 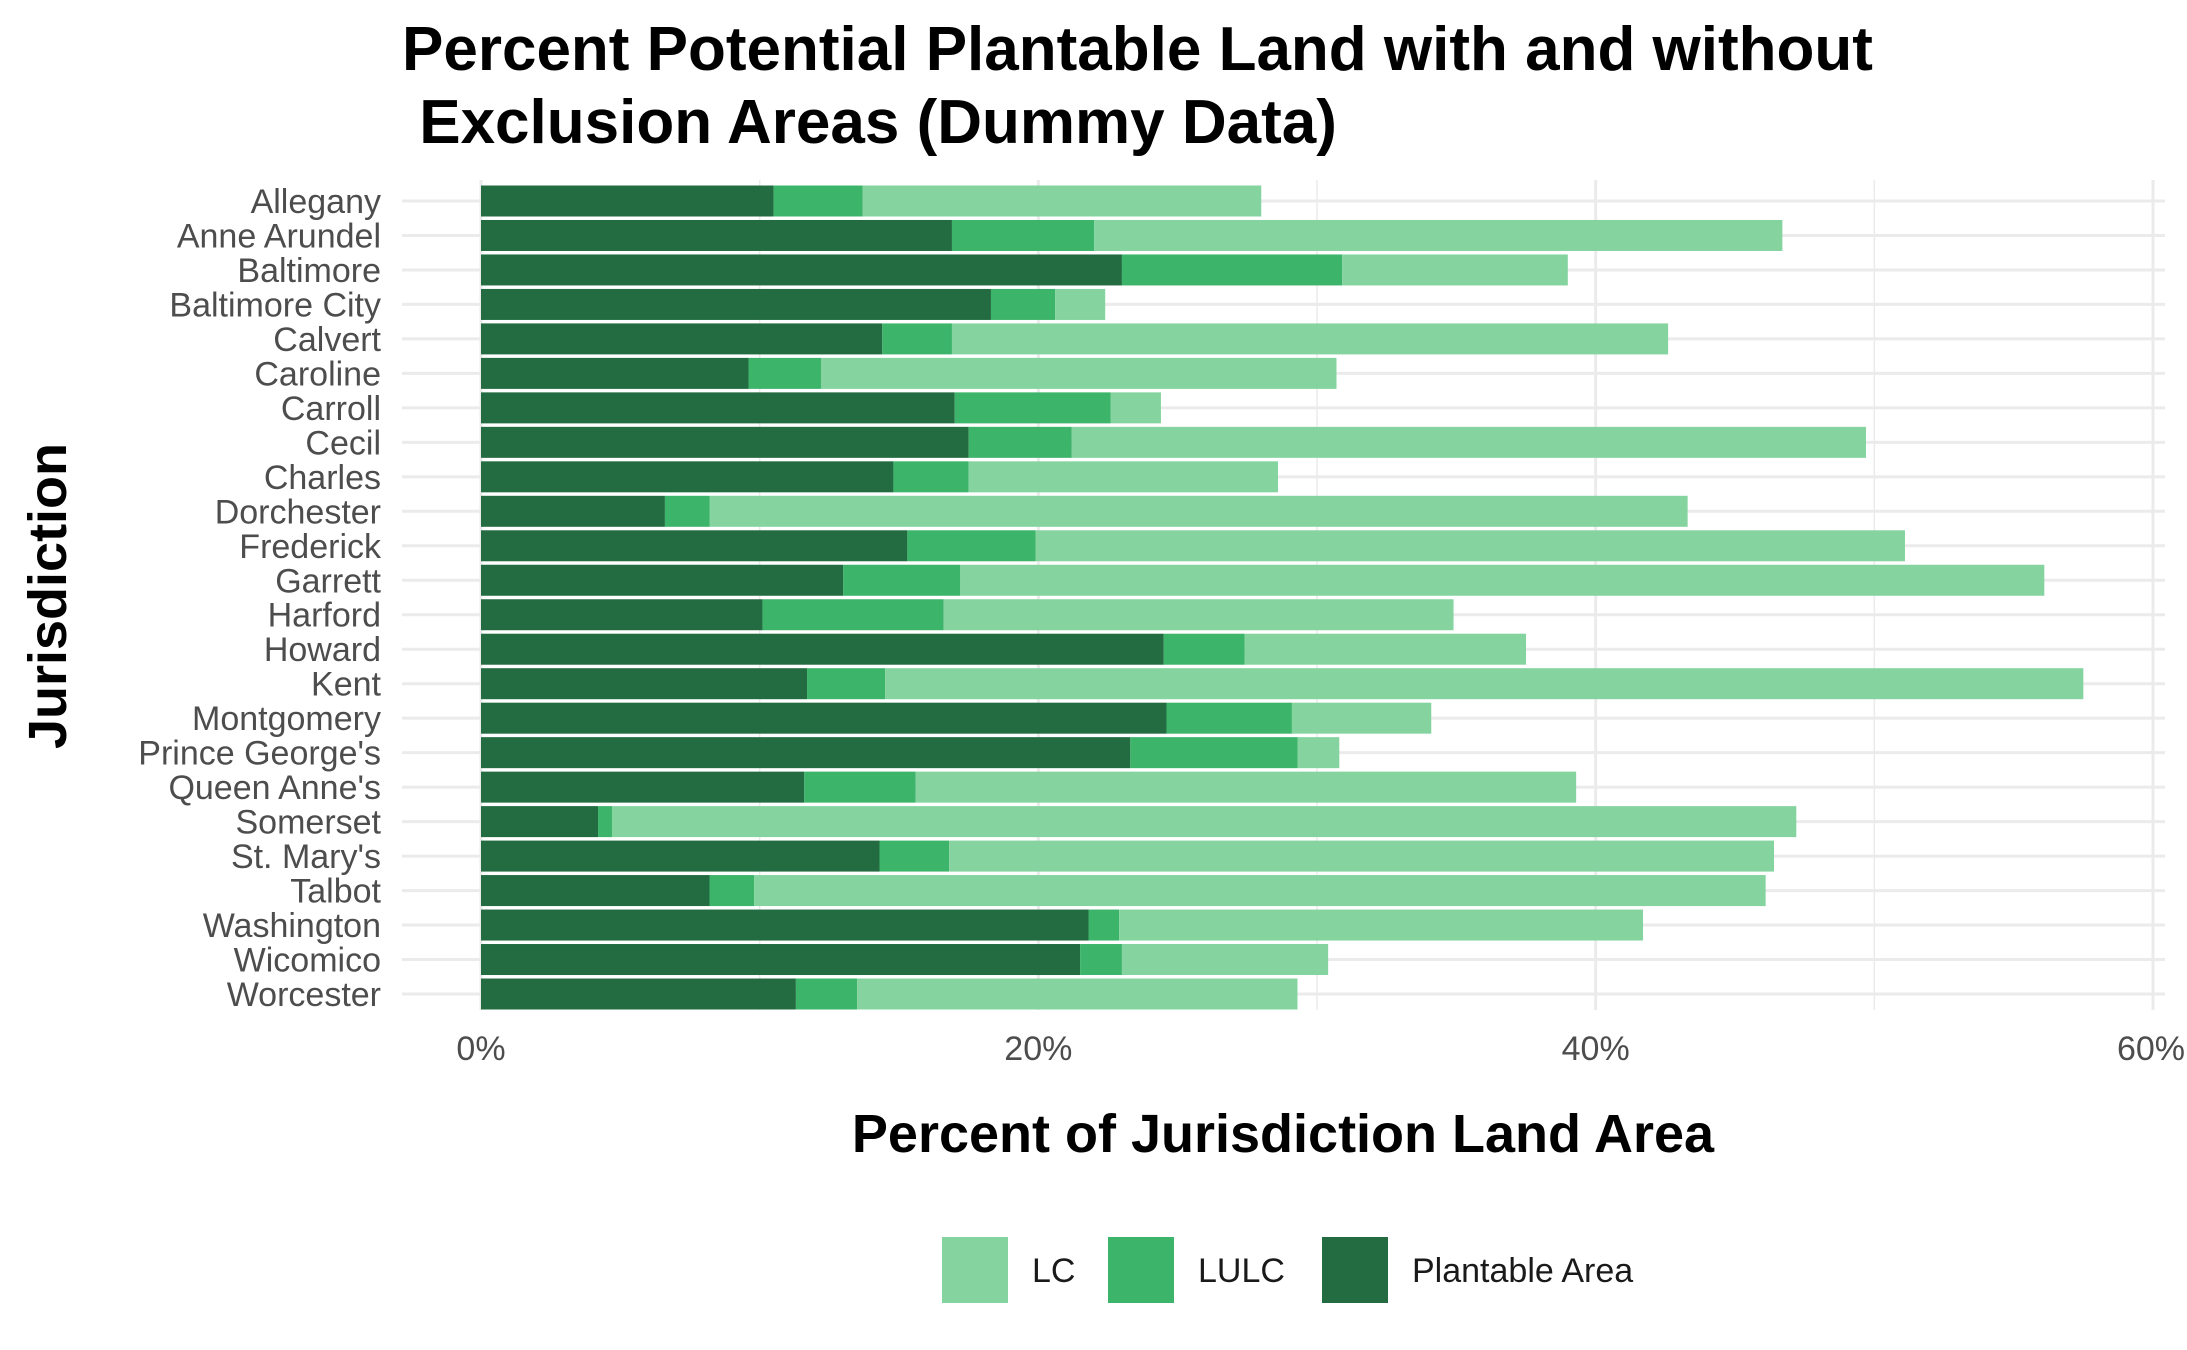 What do you see at coordinates (286, 719) in the screenshot?
I see `y-tick-label: Montgomery` at bounding box center [286, 719].